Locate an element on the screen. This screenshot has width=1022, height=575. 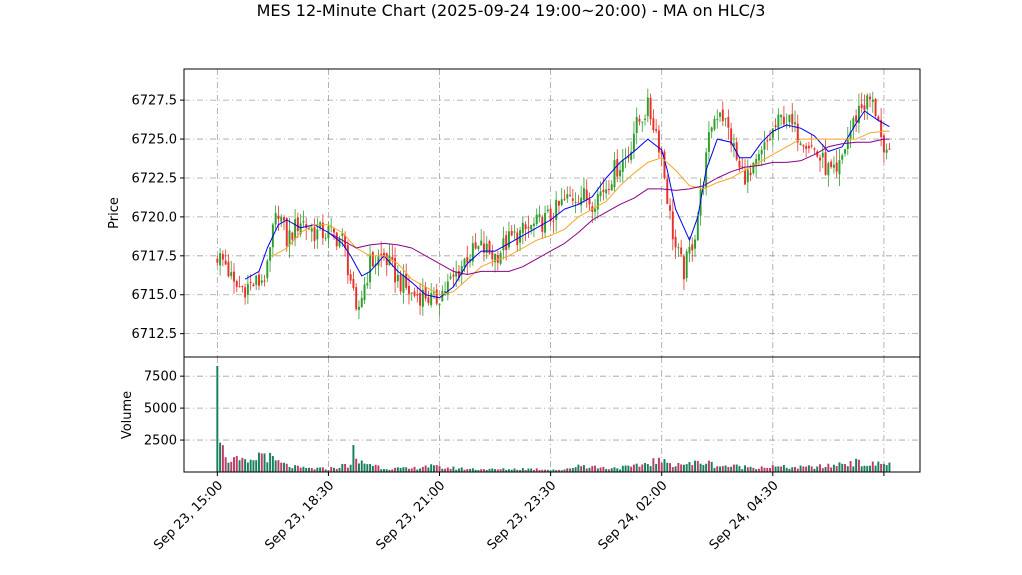
price-y-tick-label: 6715.0 is located at coordinates (155, 295).